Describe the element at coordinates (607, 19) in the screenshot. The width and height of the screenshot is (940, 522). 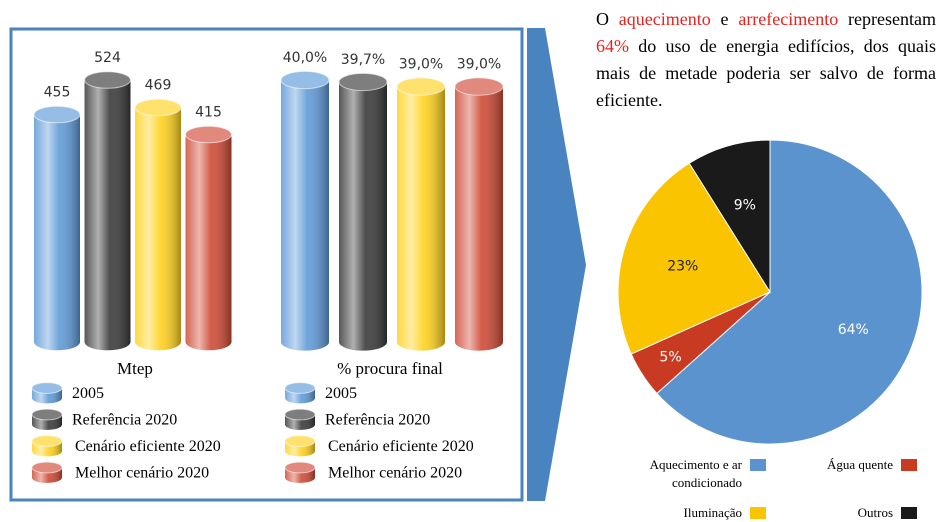
I see `paragraph-text: O` at that location.